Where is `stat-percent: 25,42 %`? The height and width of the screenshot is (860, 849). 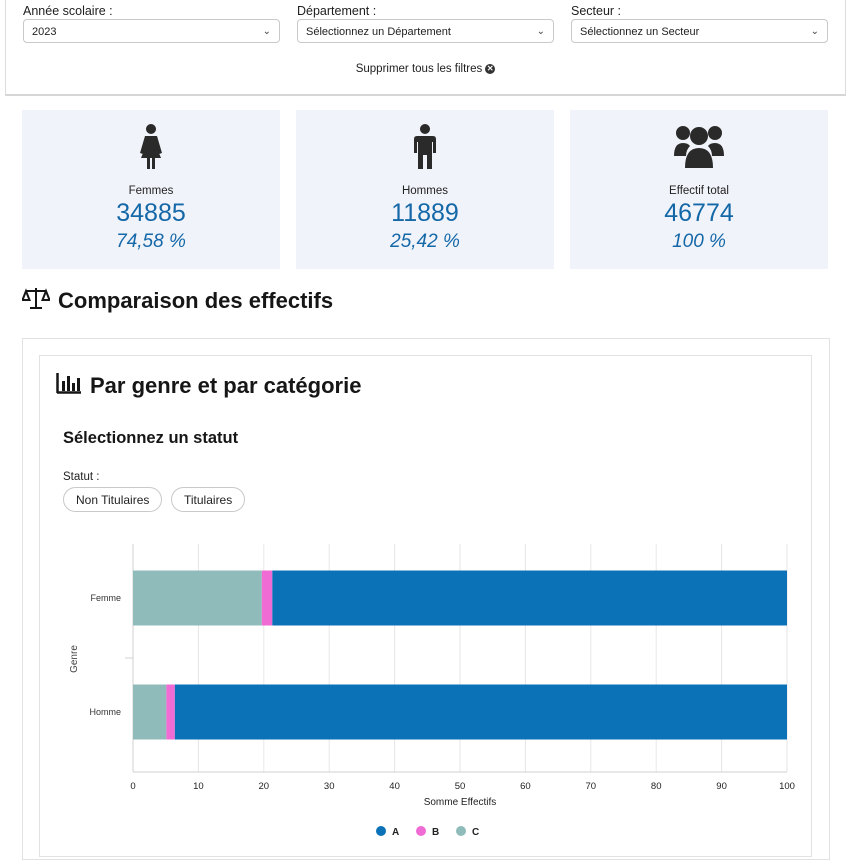
stat-percent: 25,42 % is located at coordinates (425, 241).